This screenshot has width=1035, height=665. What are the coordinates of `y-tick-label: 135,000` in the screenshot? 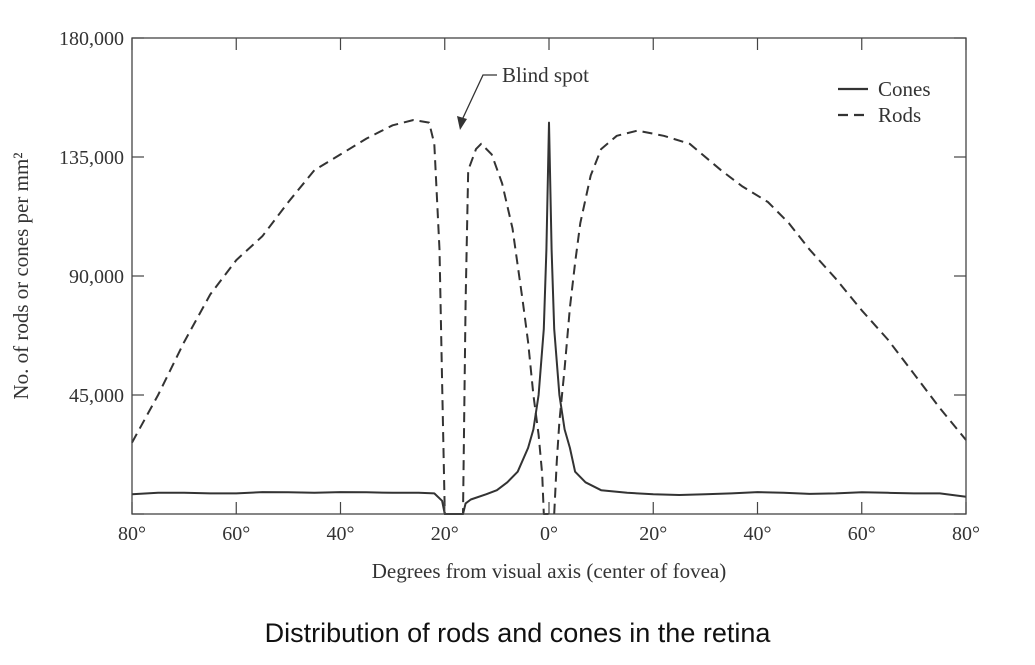 It's located at (91, 158).